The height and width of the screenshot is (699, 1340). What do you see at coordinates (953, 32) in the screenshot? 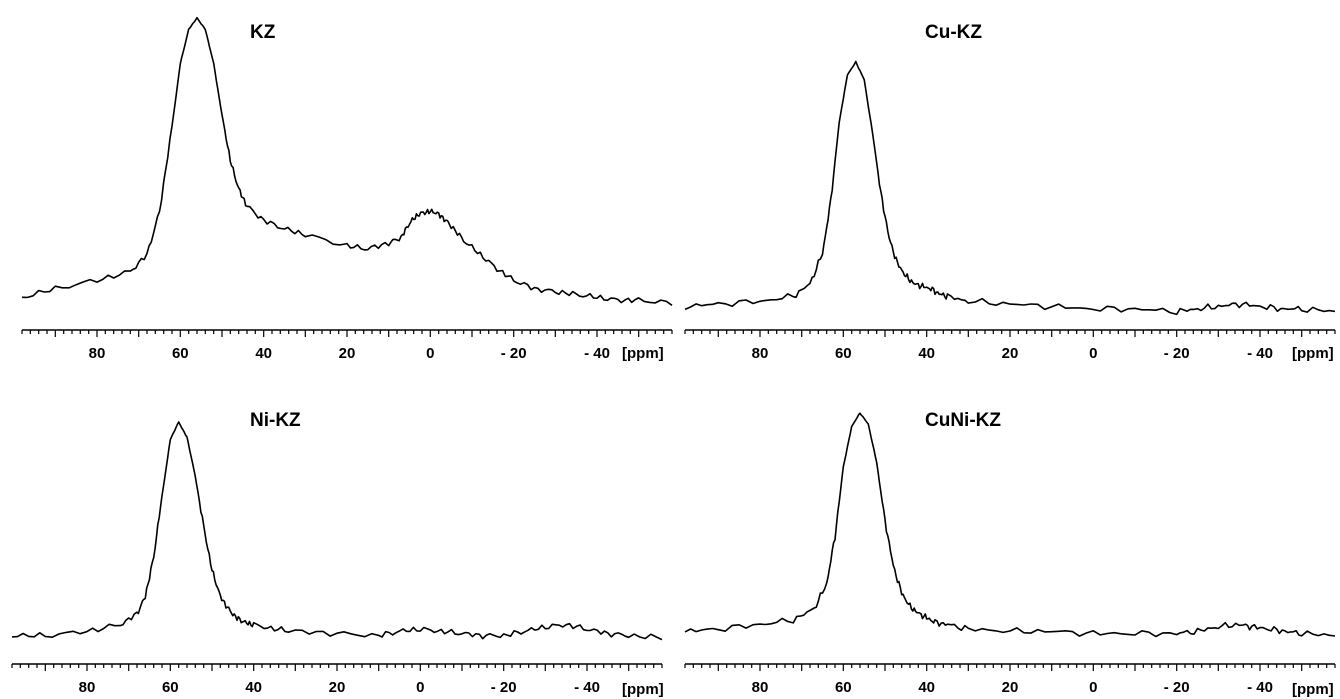
I see `panel-title: Cu-KZ` at bounding box center [953, 32].